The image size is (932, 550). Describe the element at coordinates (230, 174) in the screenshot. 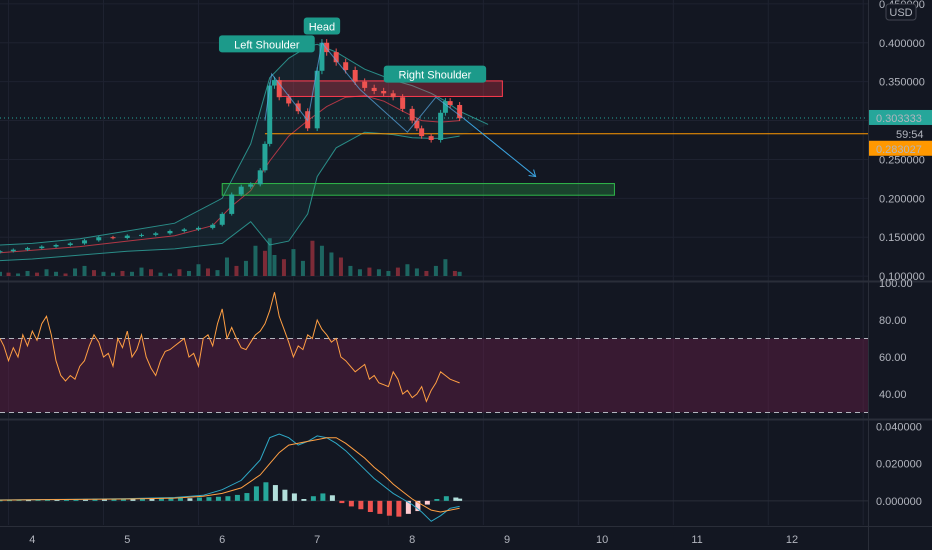

I see `moving-average-line` at that location.